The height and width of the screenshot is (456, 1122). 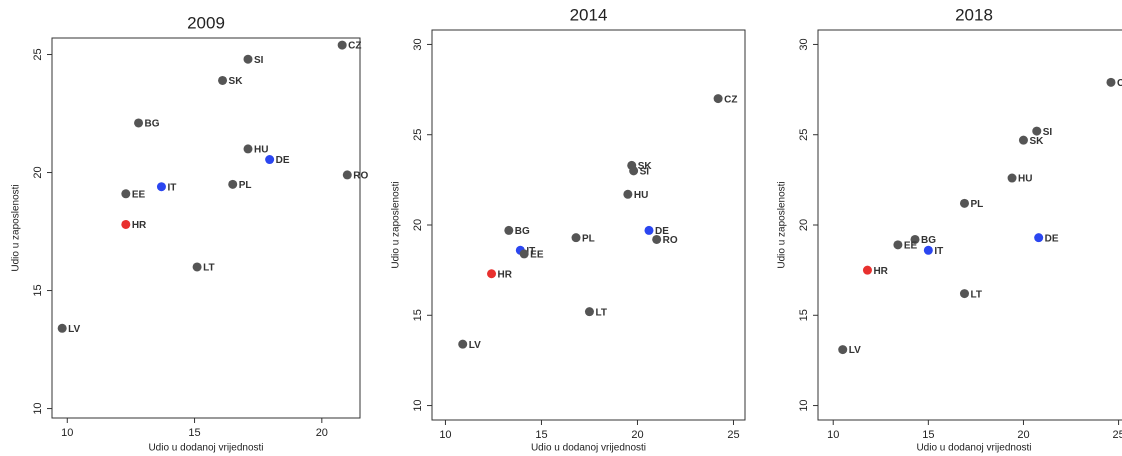 I want to click on chart-title: 2009, so click(x=206, y=22).